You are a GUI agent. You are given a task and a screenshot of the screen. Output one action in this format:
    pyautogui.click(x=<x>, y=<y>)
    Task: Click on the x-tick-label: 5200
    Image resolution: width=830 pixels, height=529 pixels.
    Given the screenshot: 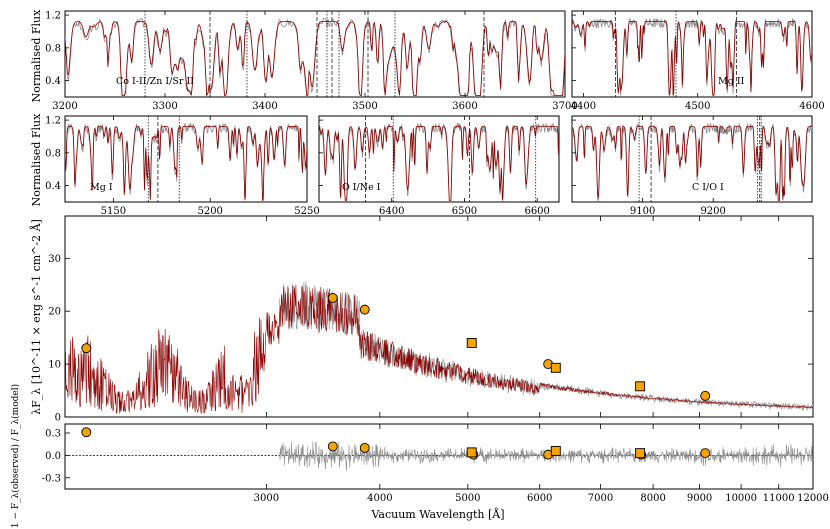 What is the action you would take?
    pyautogui.click(x=209, y=211)
    